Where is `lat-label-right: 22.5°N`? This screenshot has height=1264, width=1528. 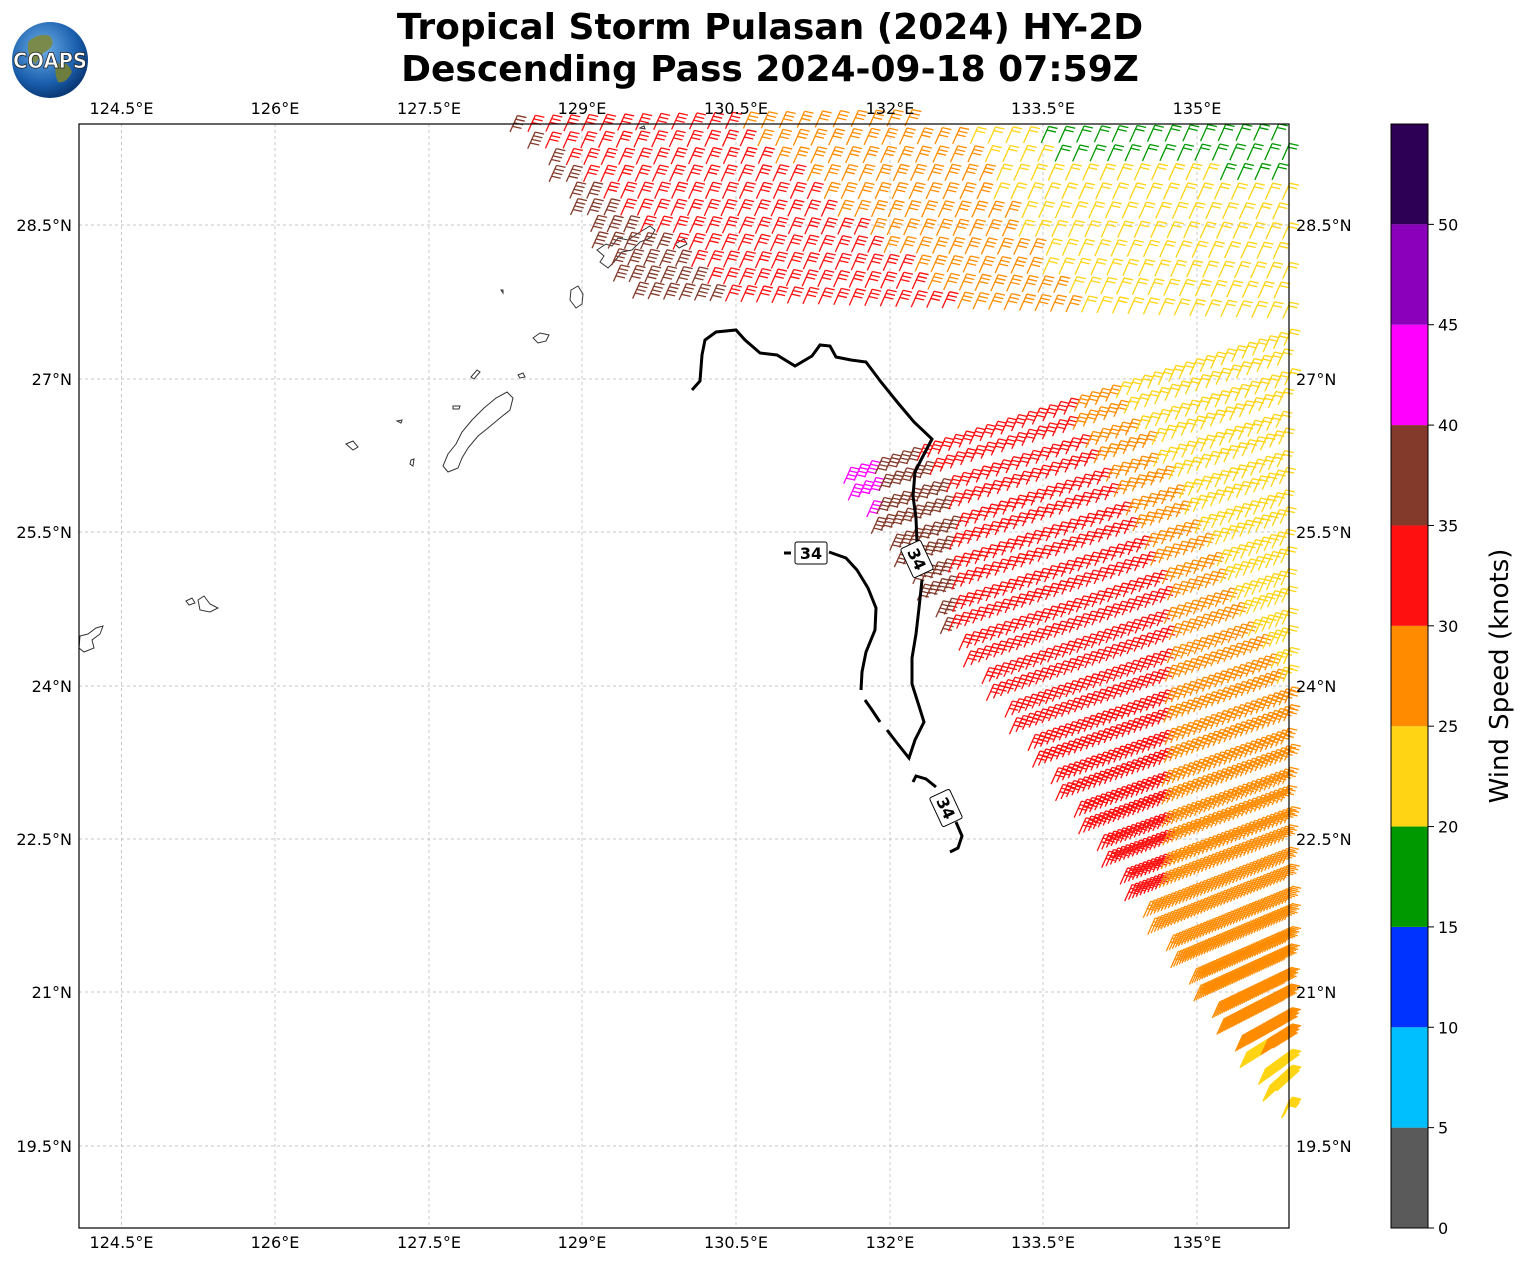
lat-label-right: 22.5°N is located at coordinates (1324, 839).